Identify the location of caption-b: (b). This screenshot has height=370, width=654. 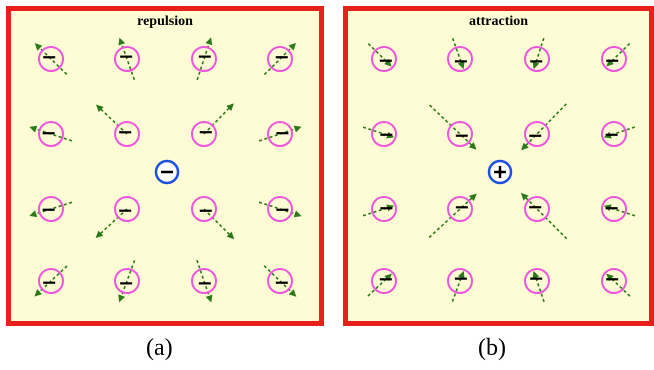
(492, 348).